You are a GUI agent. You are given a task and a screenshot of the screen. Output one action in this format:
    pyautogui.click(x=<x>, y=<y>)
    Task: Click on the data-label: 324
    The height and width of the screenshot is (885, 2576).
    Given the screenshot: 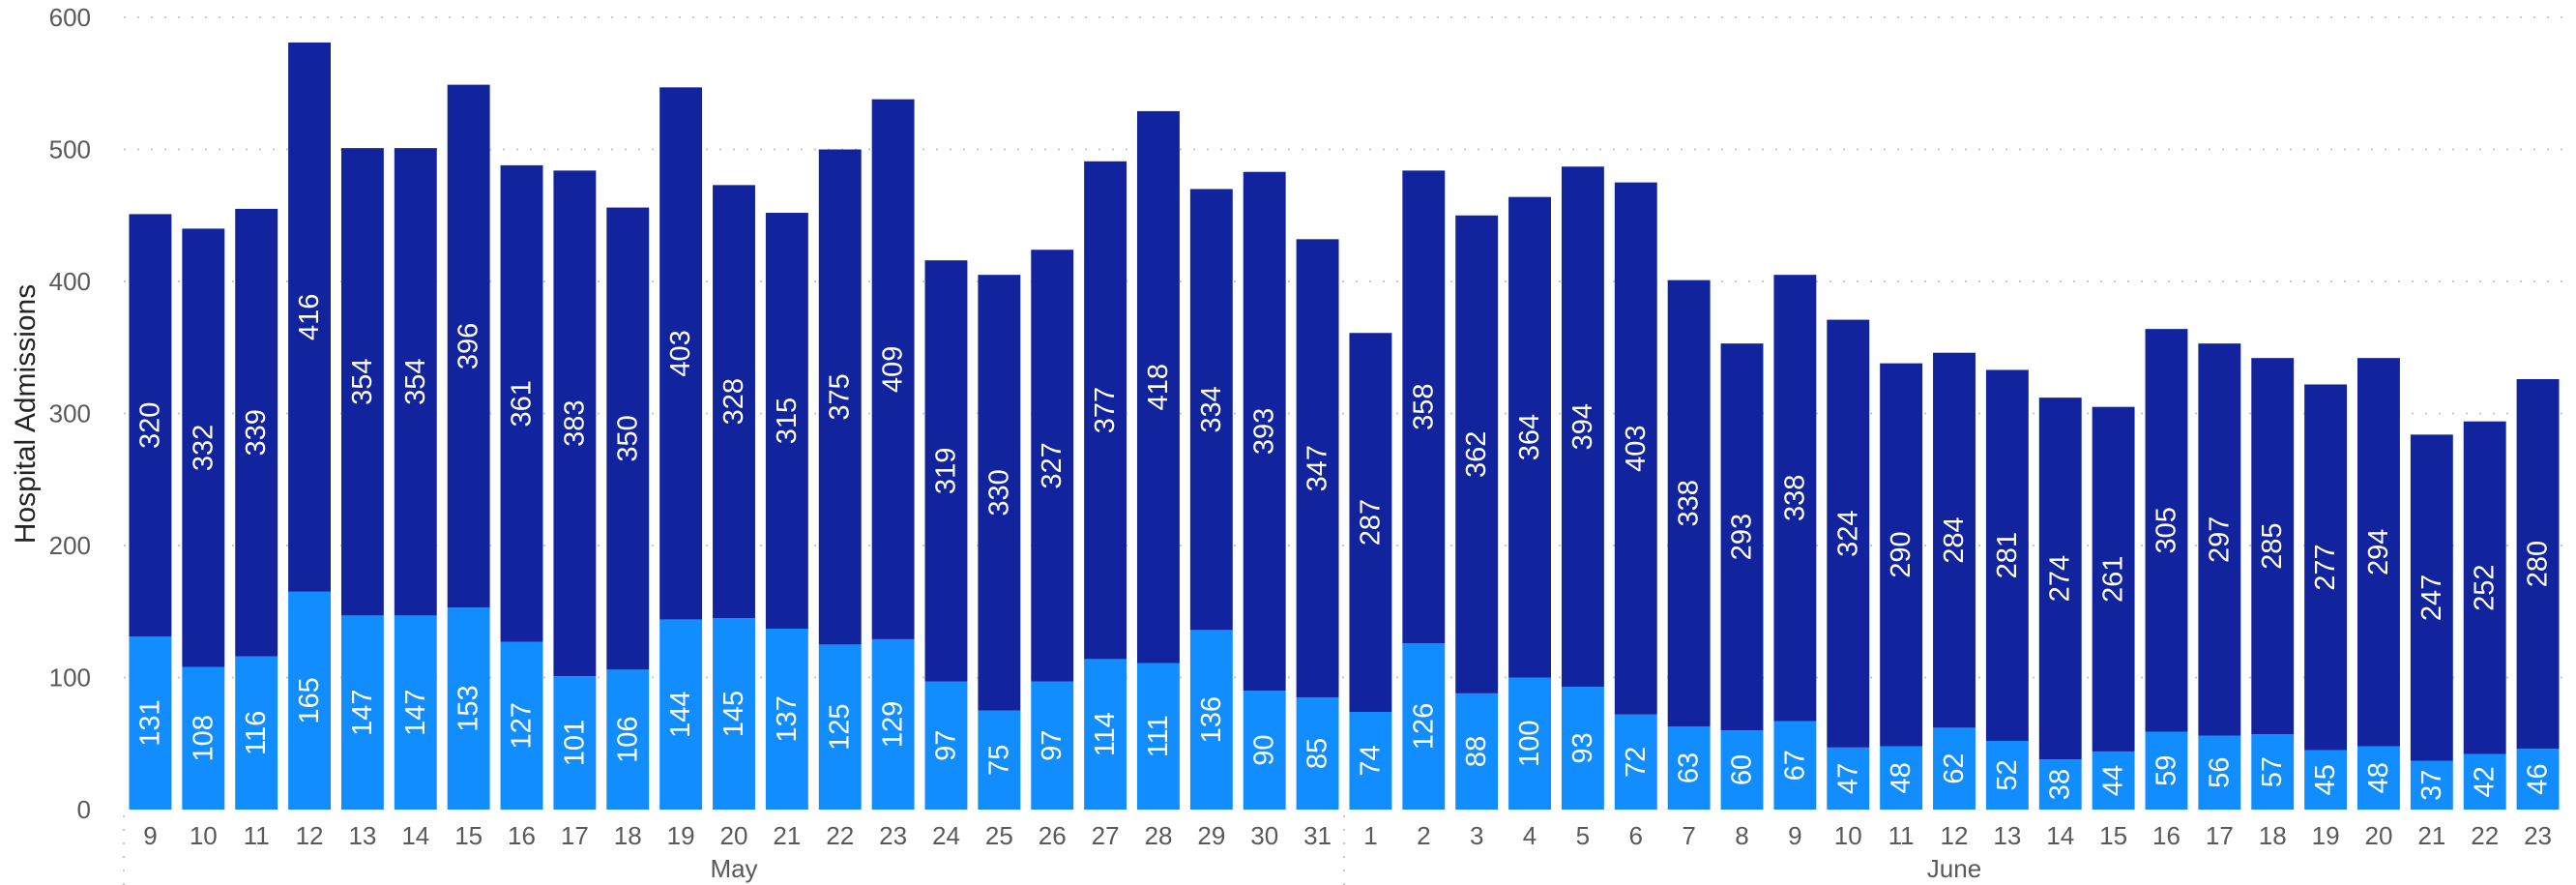 What is the action you would take?
    pyautogui.click(x=1847, y=534)
    